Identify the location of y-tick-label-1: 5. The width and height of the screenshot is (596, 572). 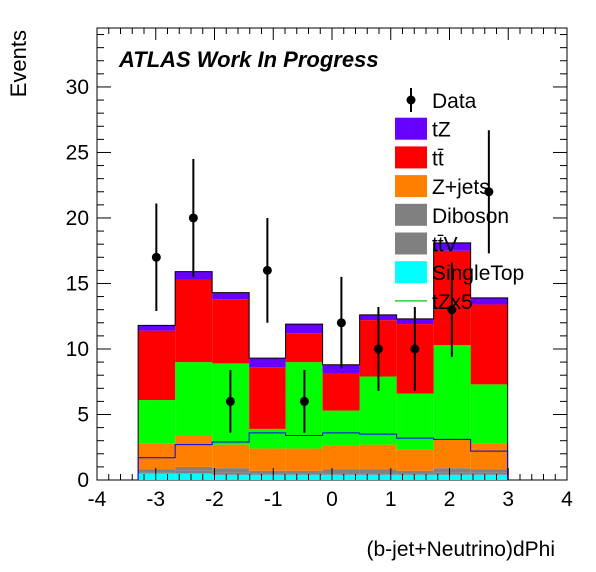
(83, 414).